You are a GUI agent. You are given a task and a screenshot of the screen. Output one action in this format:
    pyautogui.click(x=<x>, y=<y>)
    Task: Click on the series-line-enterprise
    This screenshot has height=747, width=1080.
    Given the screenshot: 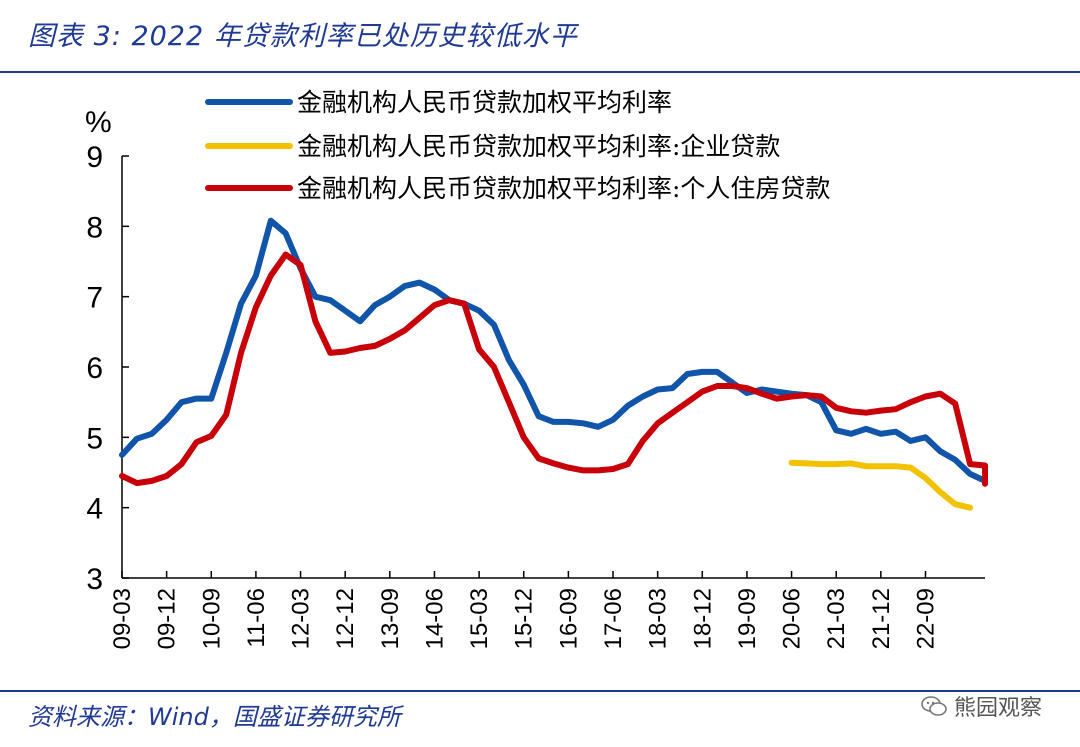 What is the action you would take?
    pyautogui.click(x=881, y=485)
    